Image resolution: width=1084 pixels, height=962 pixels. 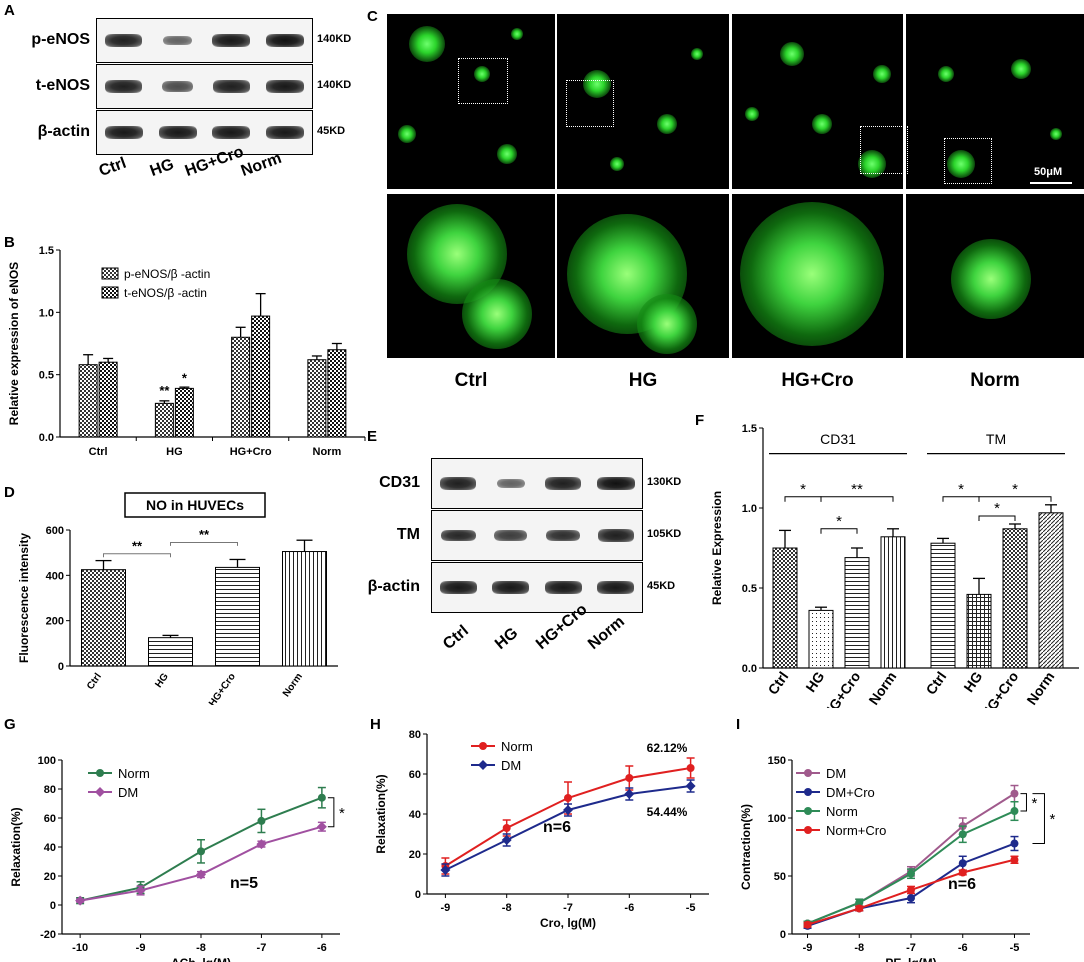 What do you see at coordinates (14, 343) in the screenshot?
I see `y-axis-label: Relative expression of eNOS` at bounding box center [14, 343].